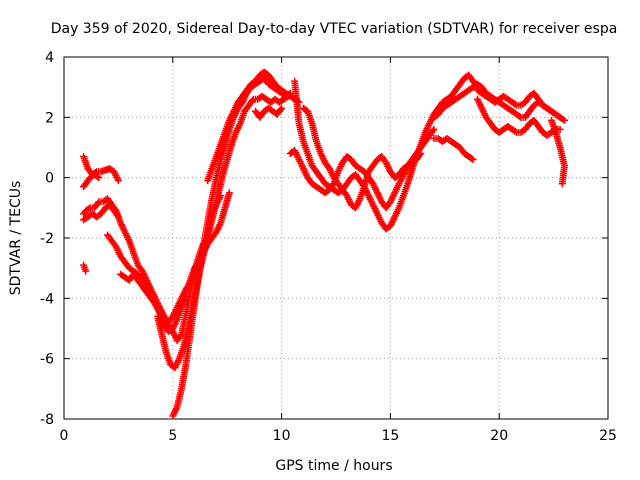  I want to click on x-tick-label: 25, so click(608, 436).